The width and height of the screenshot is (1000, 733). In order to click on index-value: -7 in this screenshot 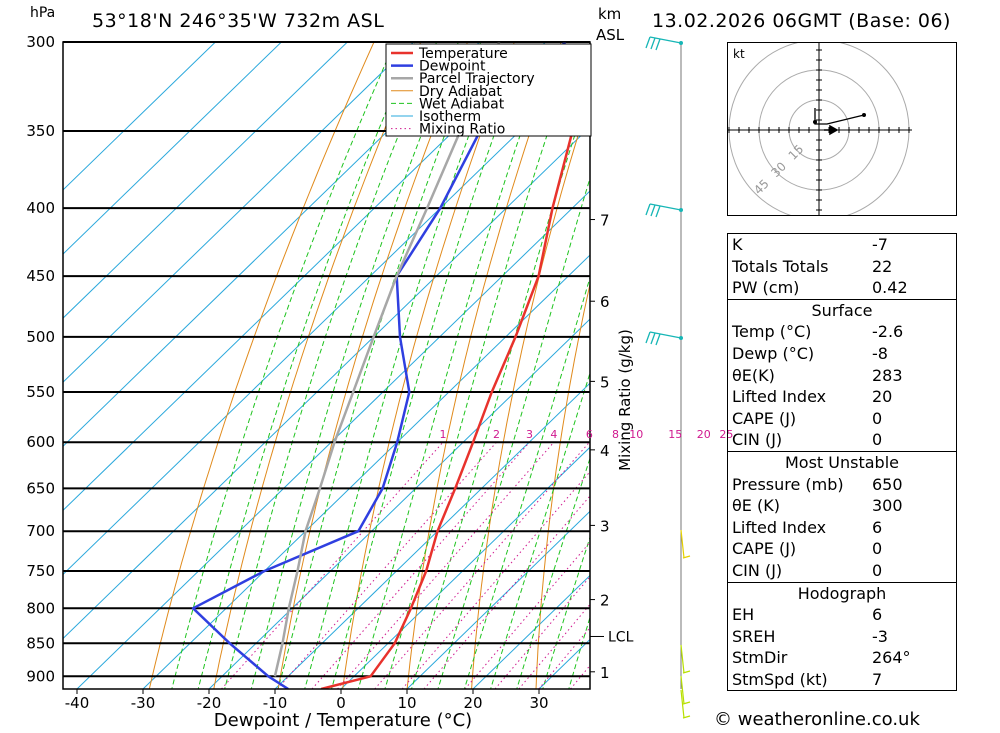, I will do `click(880, 244)`.